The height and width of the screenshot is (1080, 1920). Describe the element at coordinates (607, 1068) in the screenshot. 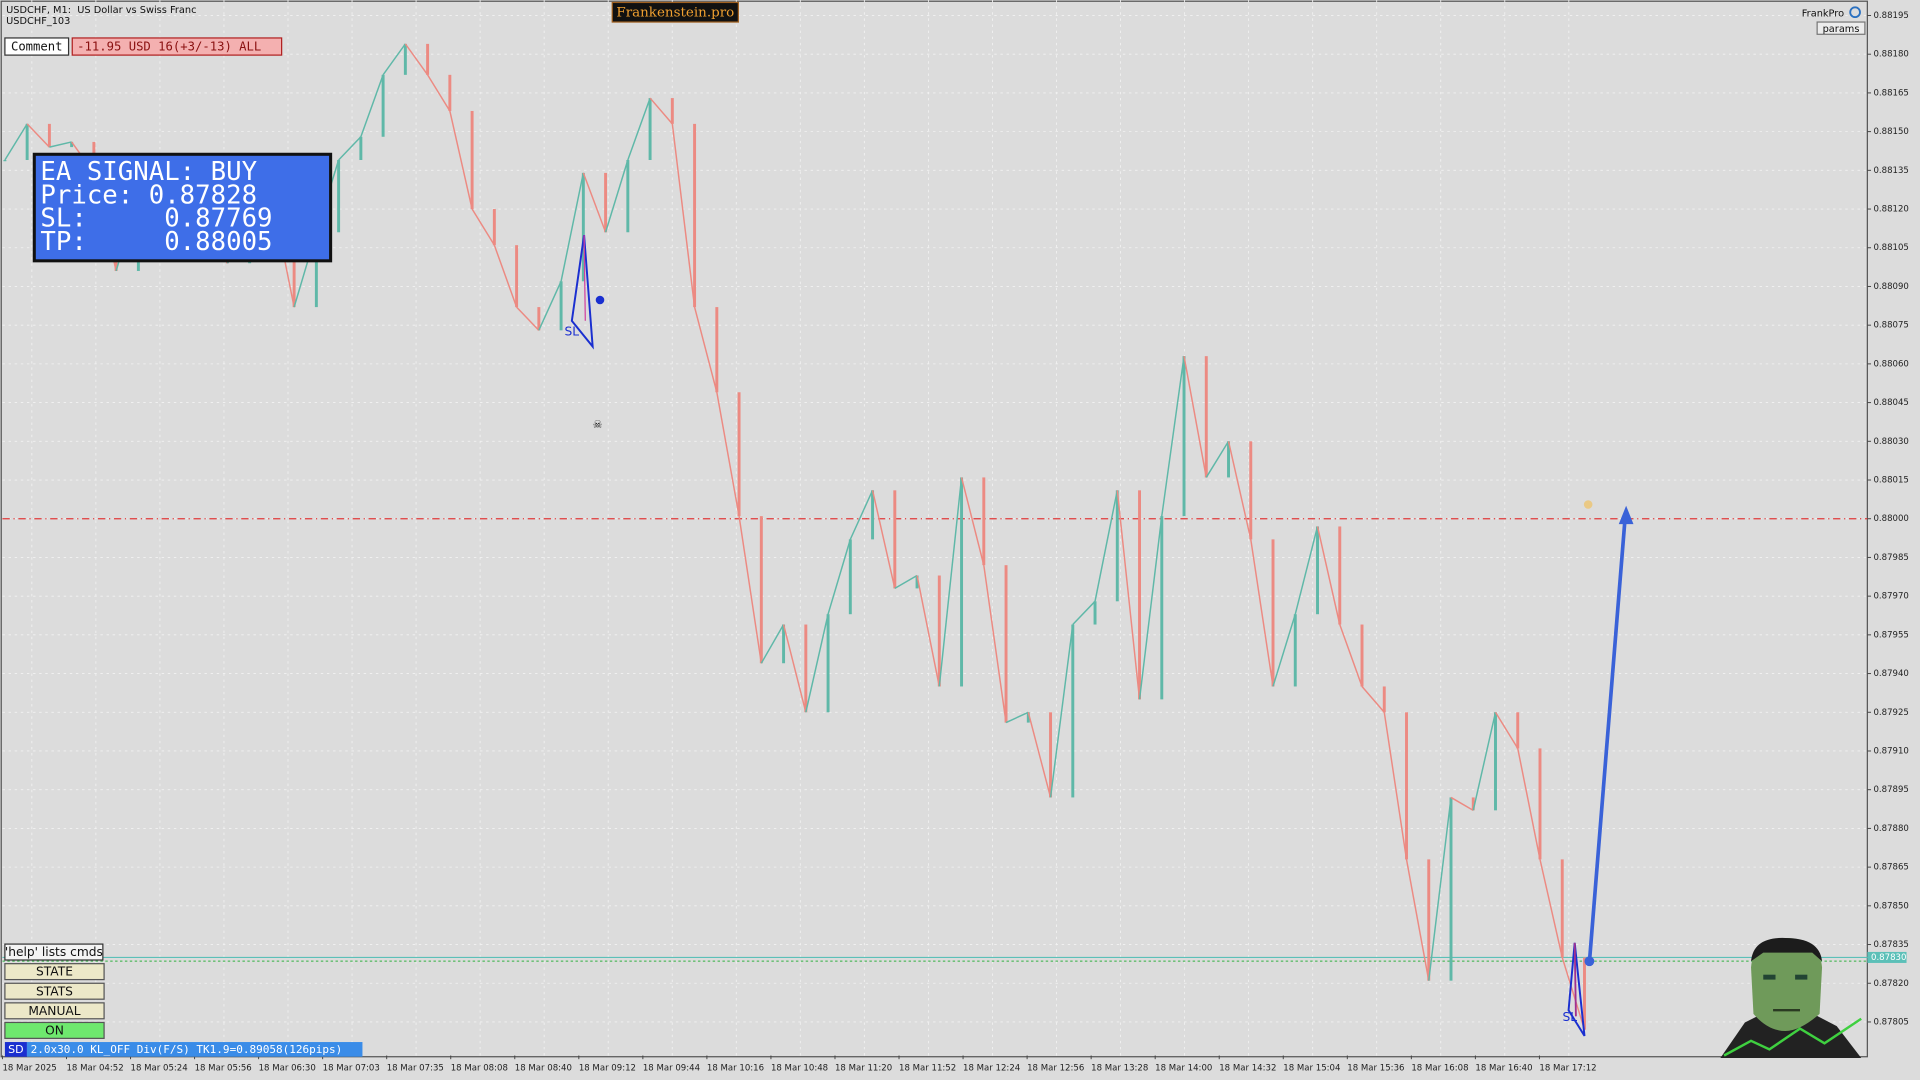

I see `x-tick-label: 18 Mar 09:12` at that location.